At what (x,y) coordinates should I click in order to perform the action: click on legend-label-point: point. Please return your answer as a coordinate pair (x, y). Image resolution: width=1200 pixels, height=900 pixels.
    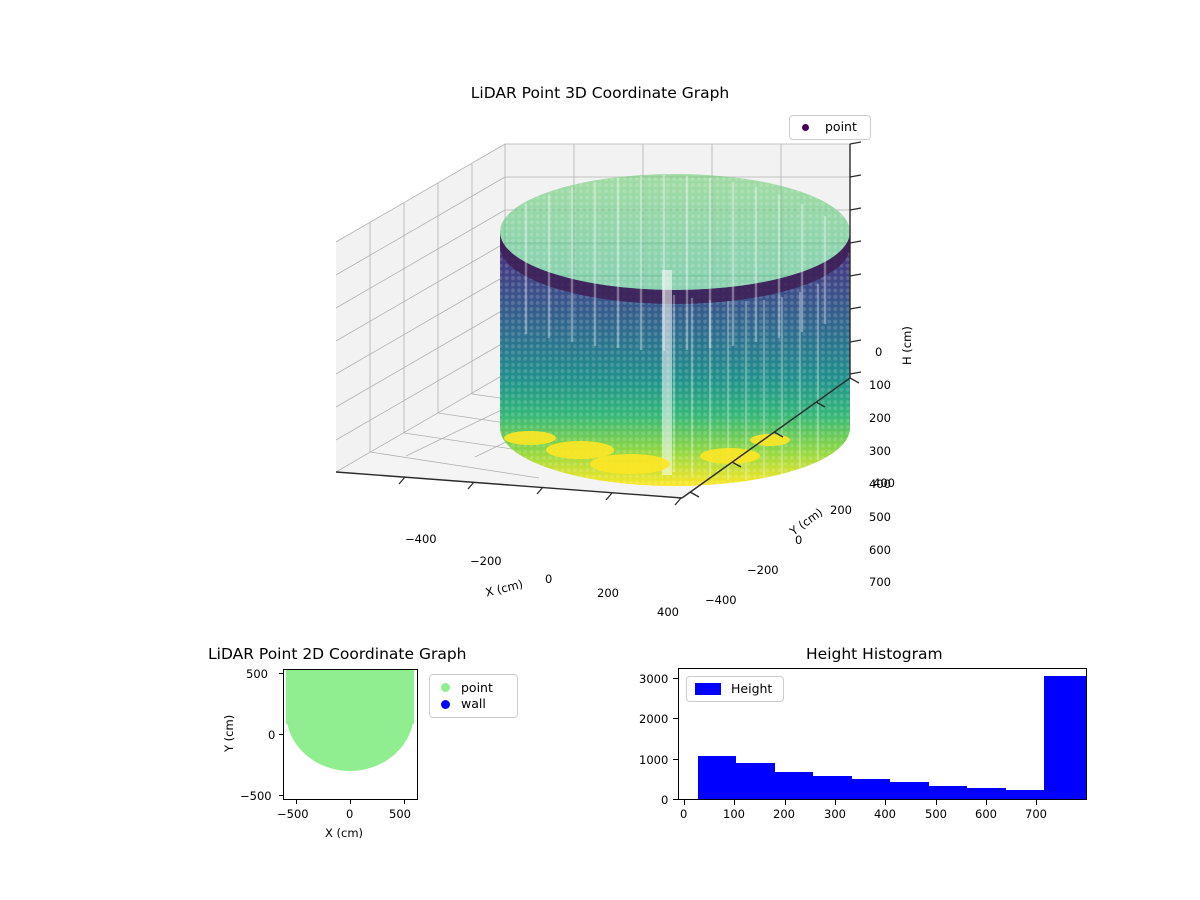
    Looking at the image, I should click on (841, 127).